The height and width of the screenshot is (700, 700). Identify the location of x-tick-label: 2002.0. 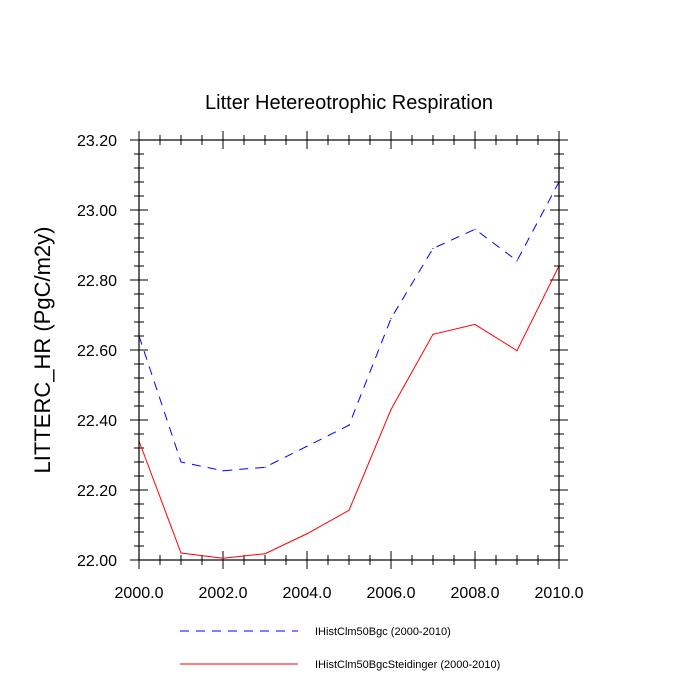
(223, 593).